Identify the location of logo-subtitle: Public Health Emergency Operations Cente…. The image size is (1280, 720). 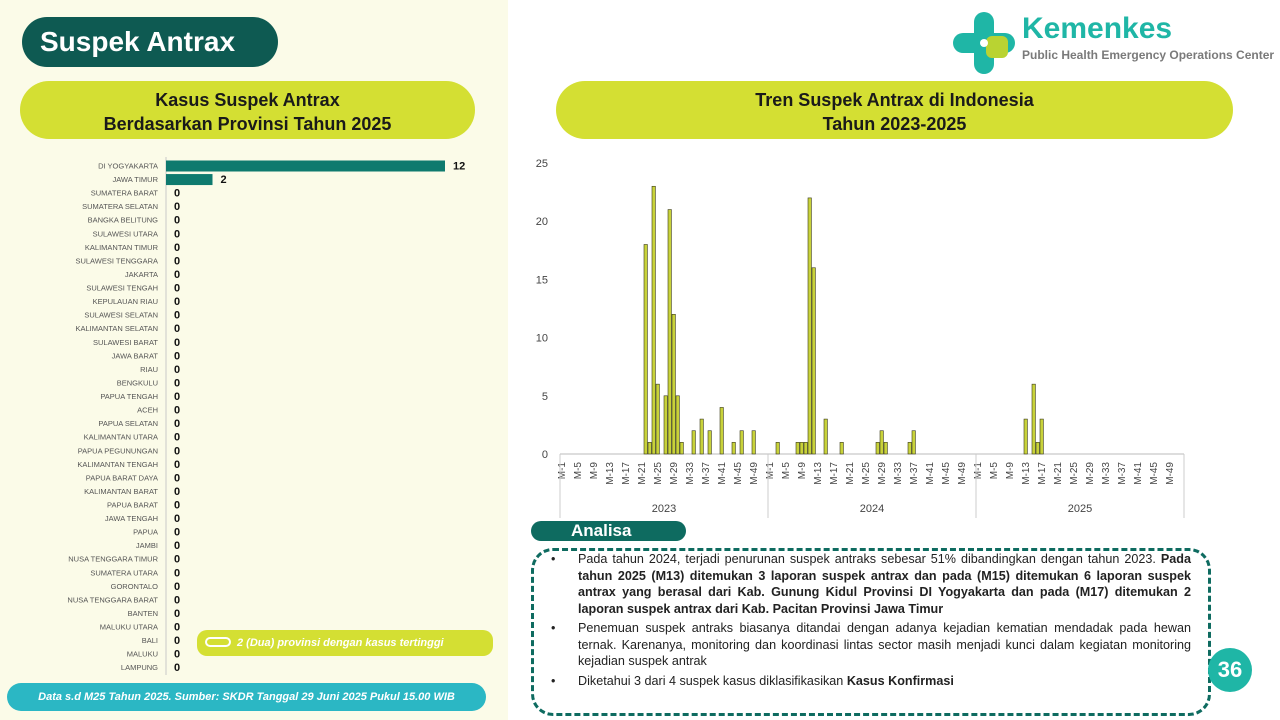
(1148, 55).